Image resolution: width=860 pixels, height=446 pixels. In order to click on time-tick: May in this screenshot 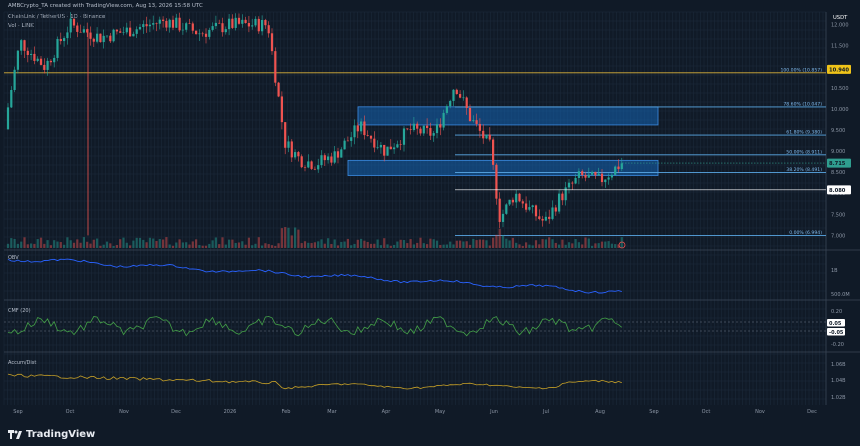, I will do `click(440, 412)`.